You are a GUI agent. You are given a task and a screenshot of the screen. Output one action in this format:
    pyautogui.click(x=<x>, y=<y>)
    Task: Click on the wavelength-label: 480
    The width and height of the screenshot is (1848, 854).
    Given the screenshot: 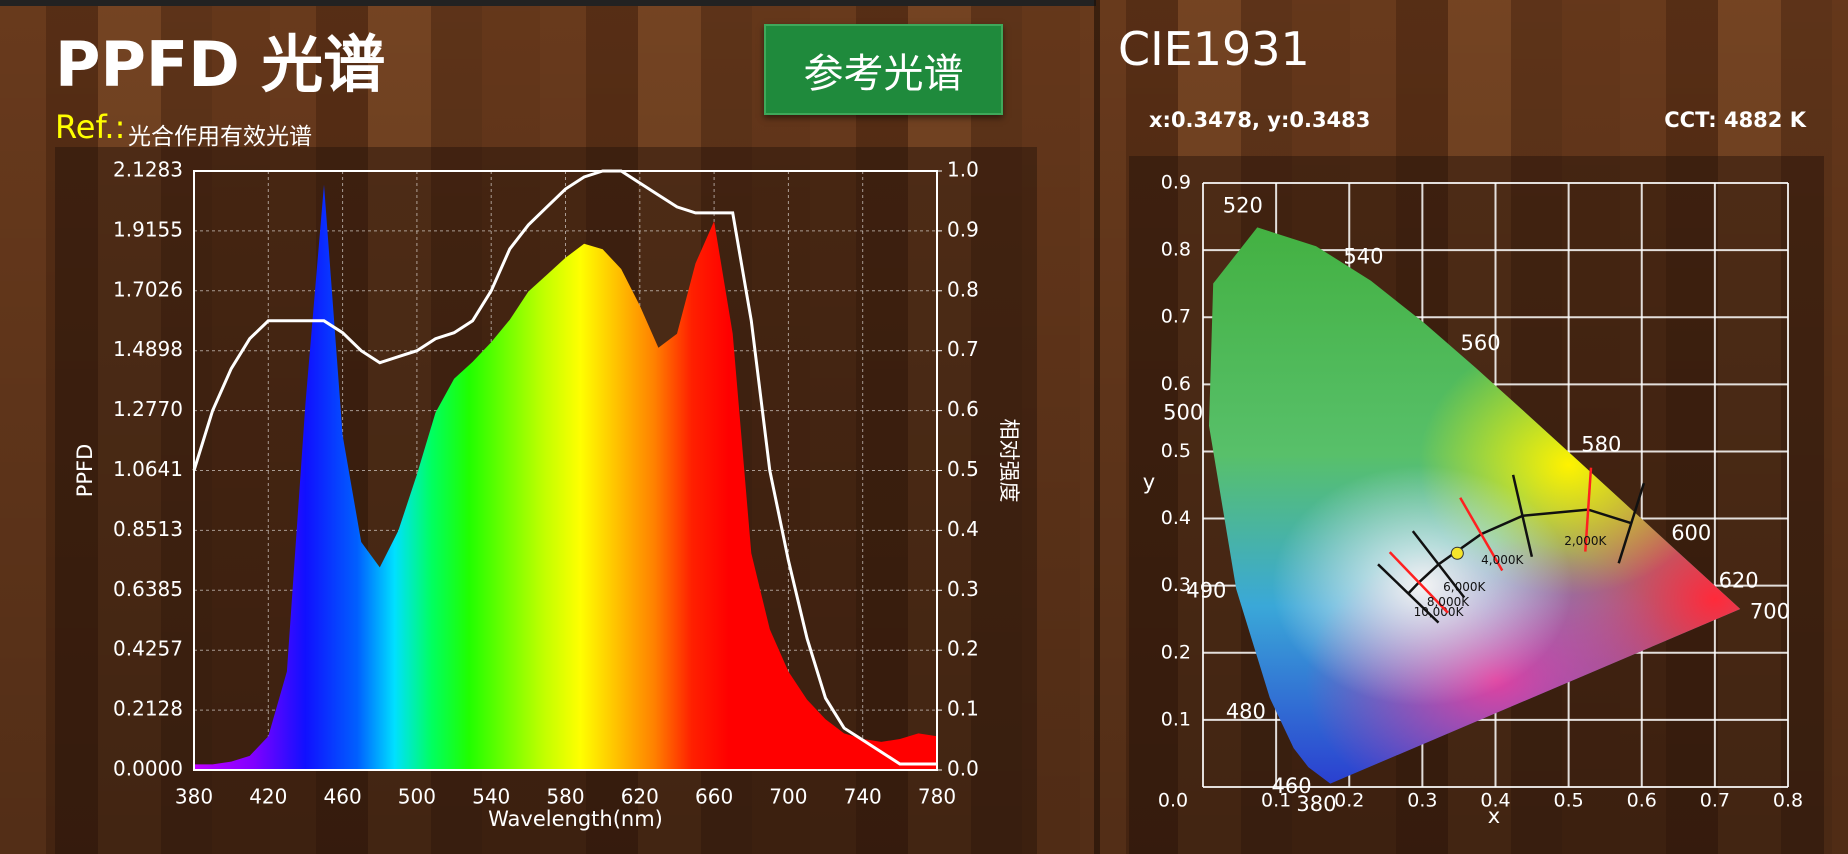 What is the action you would take?
    pyautogui.click(x=1246, y=711)
    